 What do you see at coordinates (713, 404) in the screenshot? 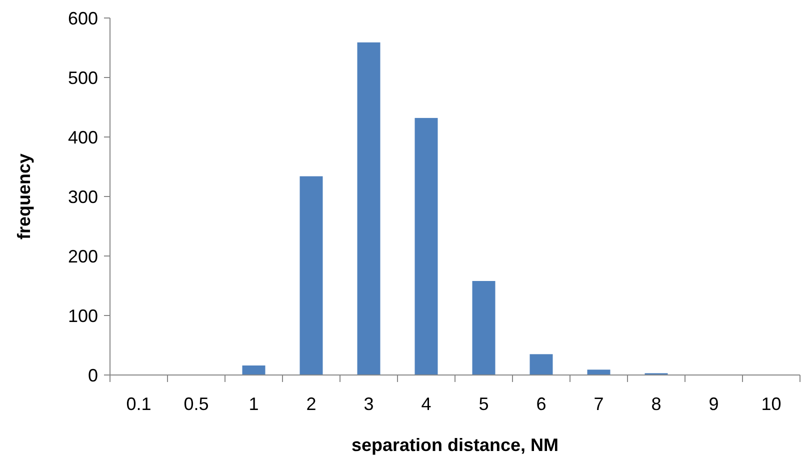
I see `x-tick-label: 9` at bounding box center [713, 404].